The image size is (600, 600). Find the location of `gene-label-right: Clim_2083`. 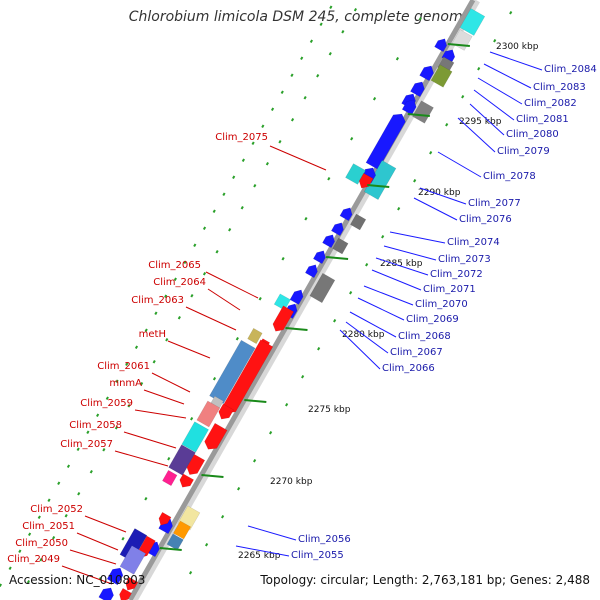

gene-label-right: Clim_2083 is located at coordinates (559, 87).